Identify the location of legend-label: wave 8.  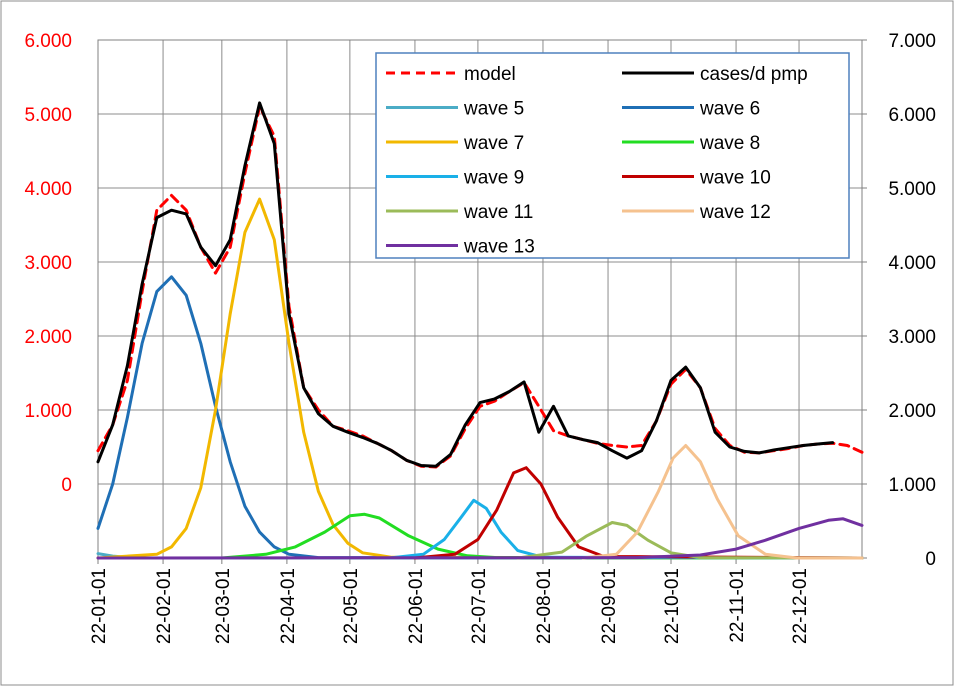
(729, 143).